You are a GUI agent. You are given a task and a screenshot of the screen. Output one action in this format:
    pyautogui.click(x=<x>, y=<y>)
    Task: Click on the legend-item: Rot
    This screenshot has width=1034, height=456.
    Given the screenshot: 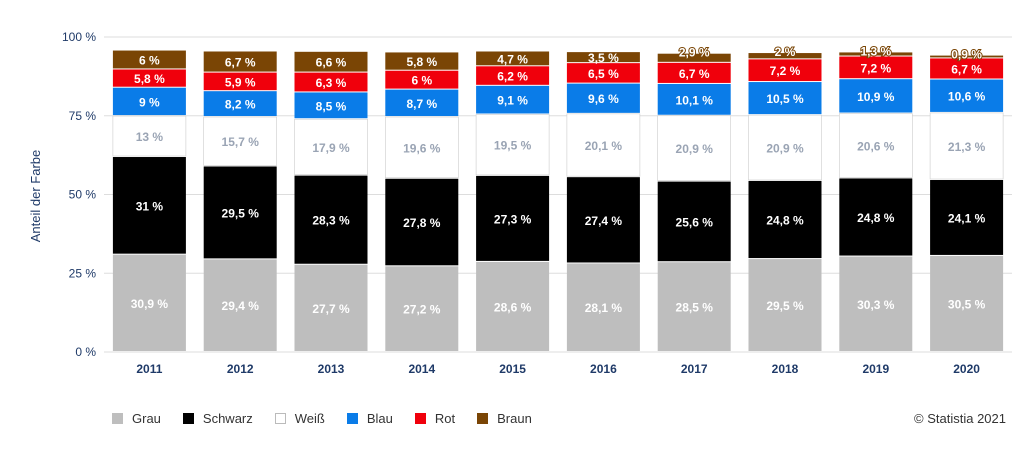 What is the action you would take?
    pyautogui.click(x=435, y=418)
    